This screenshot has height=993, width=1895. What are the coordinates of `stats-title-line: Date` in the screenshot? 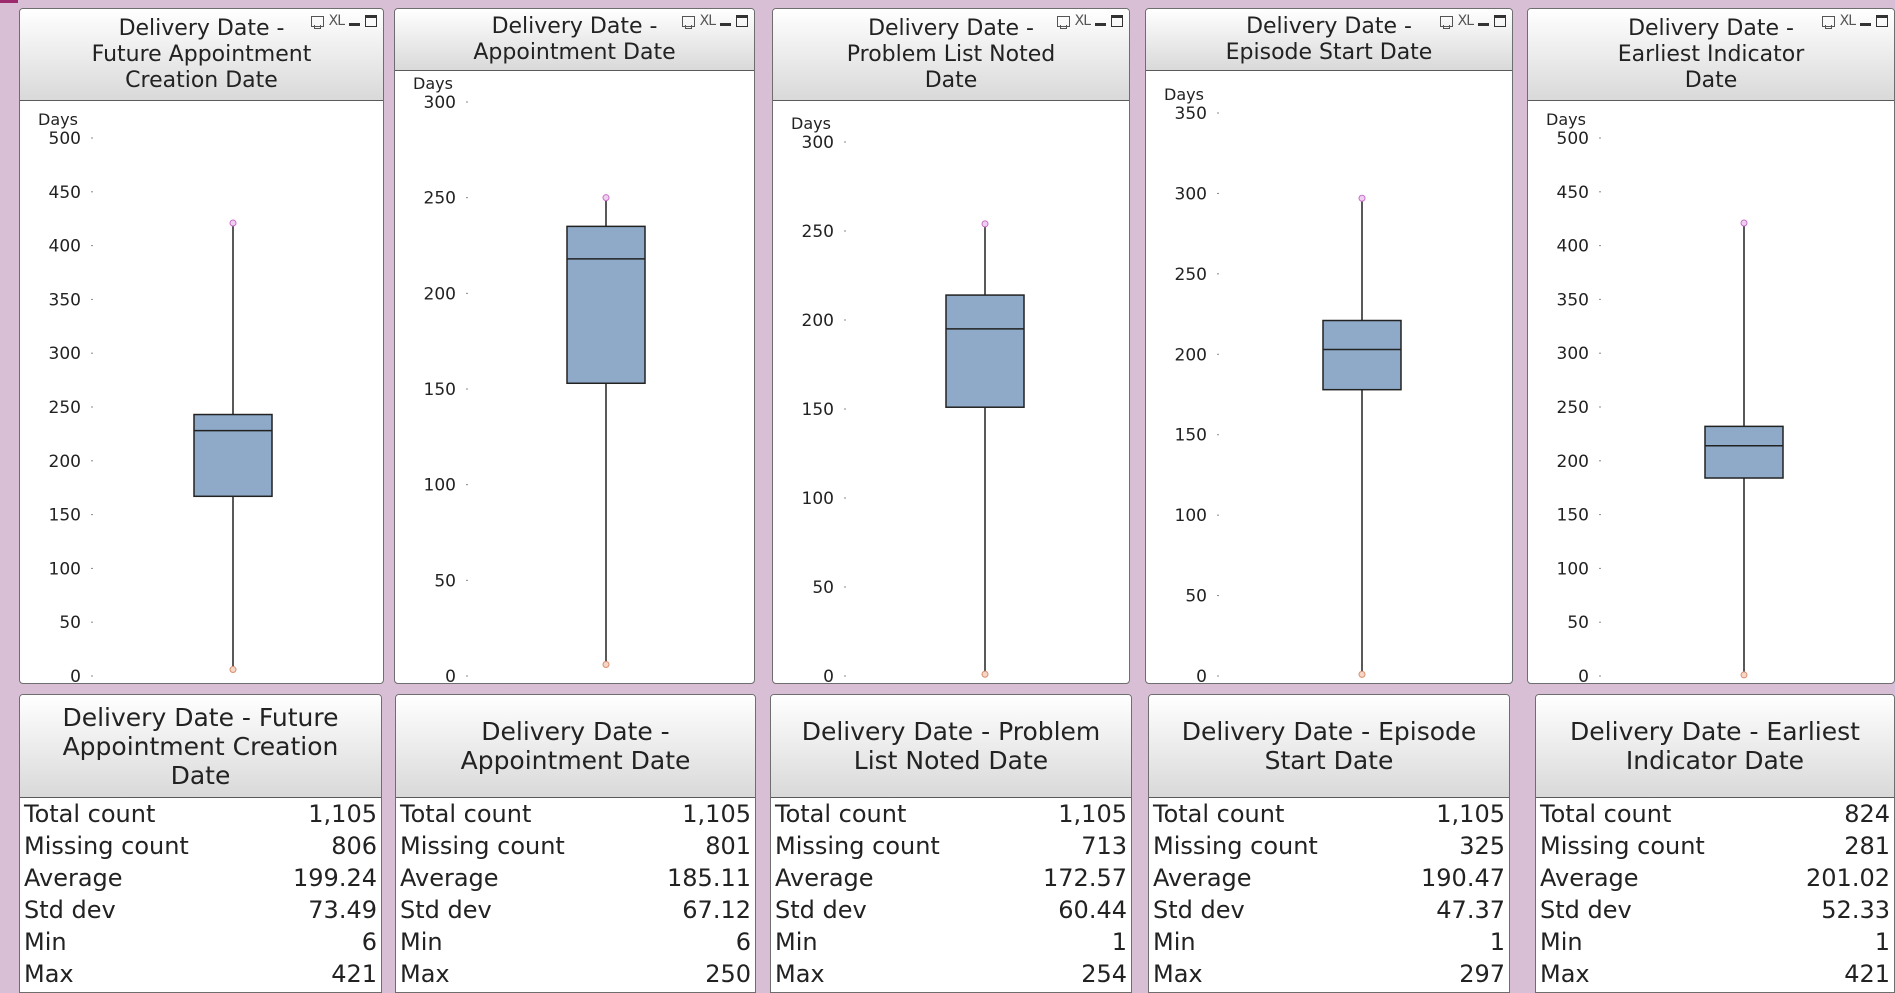 It's located at (200, 775).